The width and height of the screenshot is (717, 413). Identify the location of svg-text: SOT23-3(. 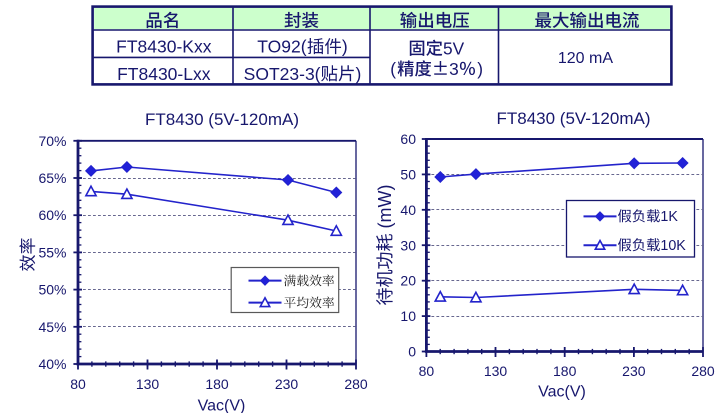
(282, 74).